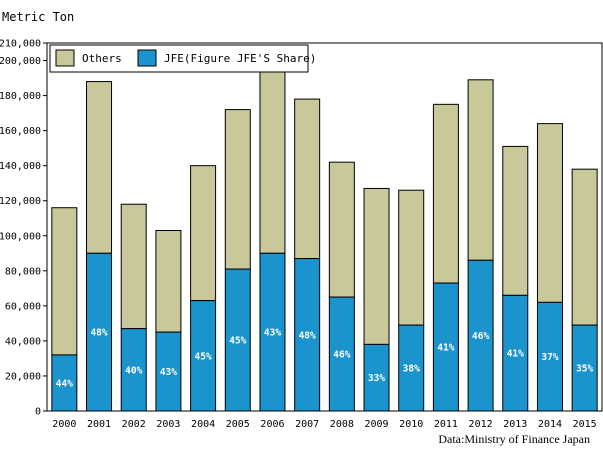  I want to click on y-tick-label: 200,000, so click(20, 61).